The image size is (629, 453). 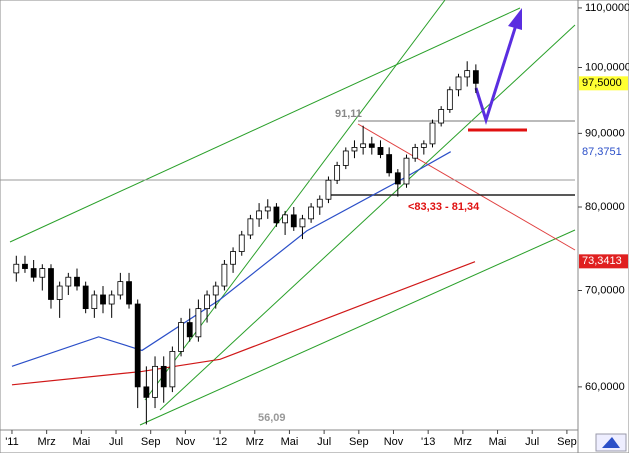 I want to click on y-tick-label: 90,0000, so click(x=605, y=133).